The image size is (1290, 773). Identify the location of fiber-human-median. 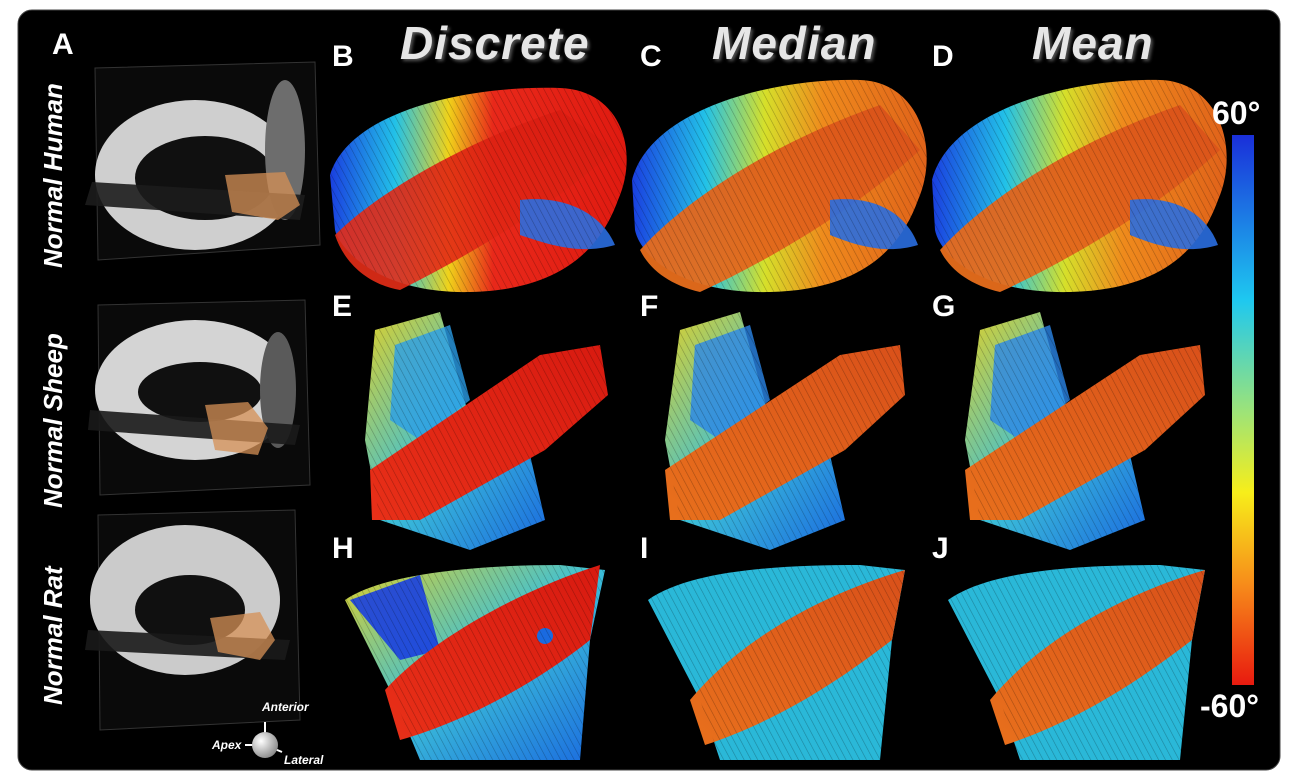
(779, 186).